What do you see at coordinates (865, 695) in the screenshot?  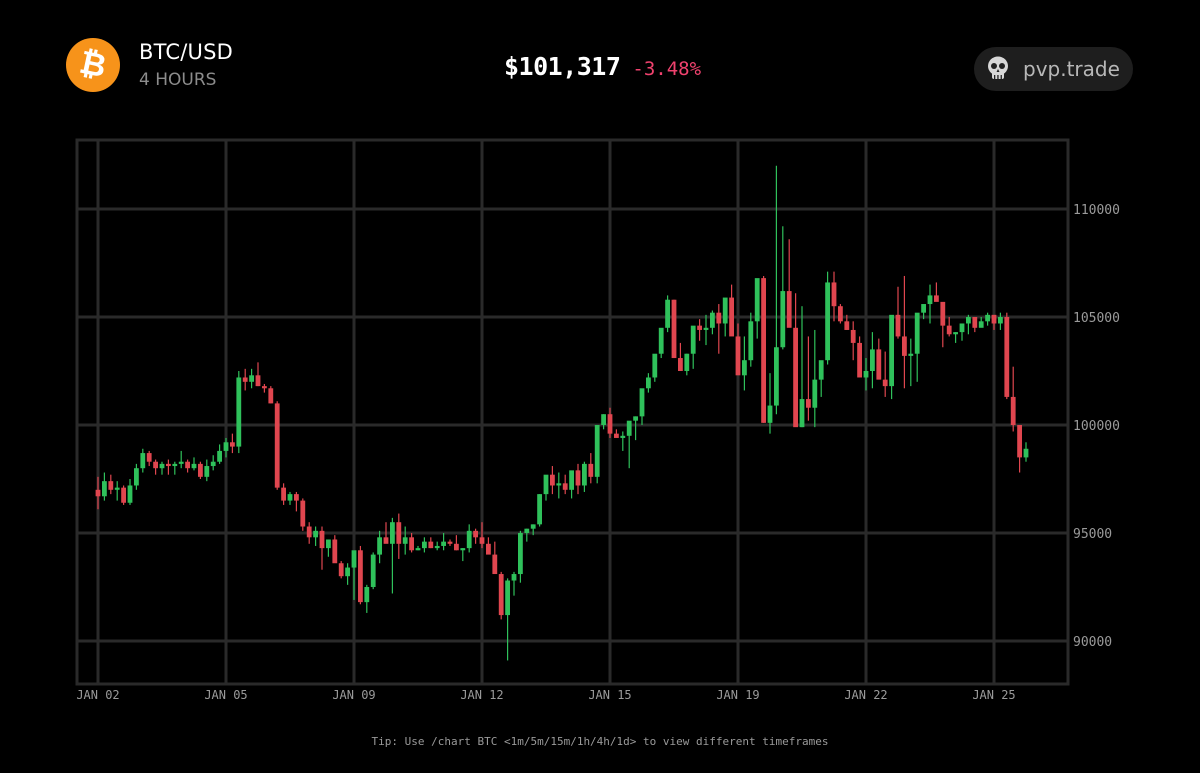 I see `x-tick-label: JAN 22` at bounding box center [865, 695].